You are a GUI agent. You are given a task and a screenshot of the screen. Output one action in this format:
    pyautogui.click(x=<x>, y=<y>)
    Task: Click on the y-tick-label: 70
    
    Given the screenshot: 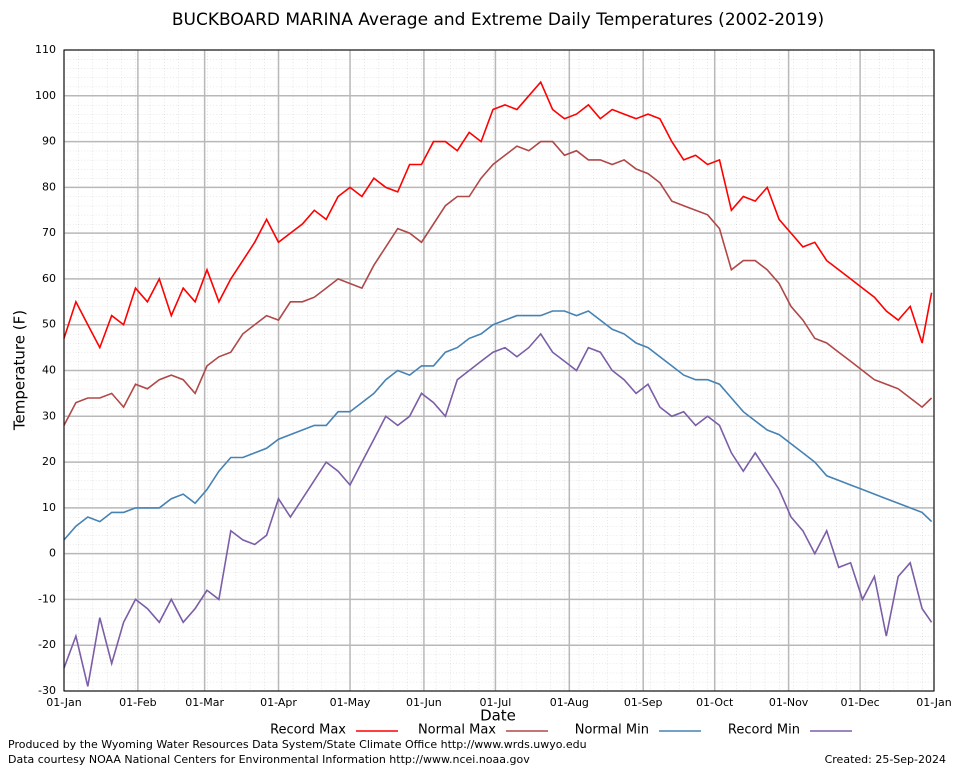 What is the action you would take?
    pyautogui.click(x=49, y=232)
    